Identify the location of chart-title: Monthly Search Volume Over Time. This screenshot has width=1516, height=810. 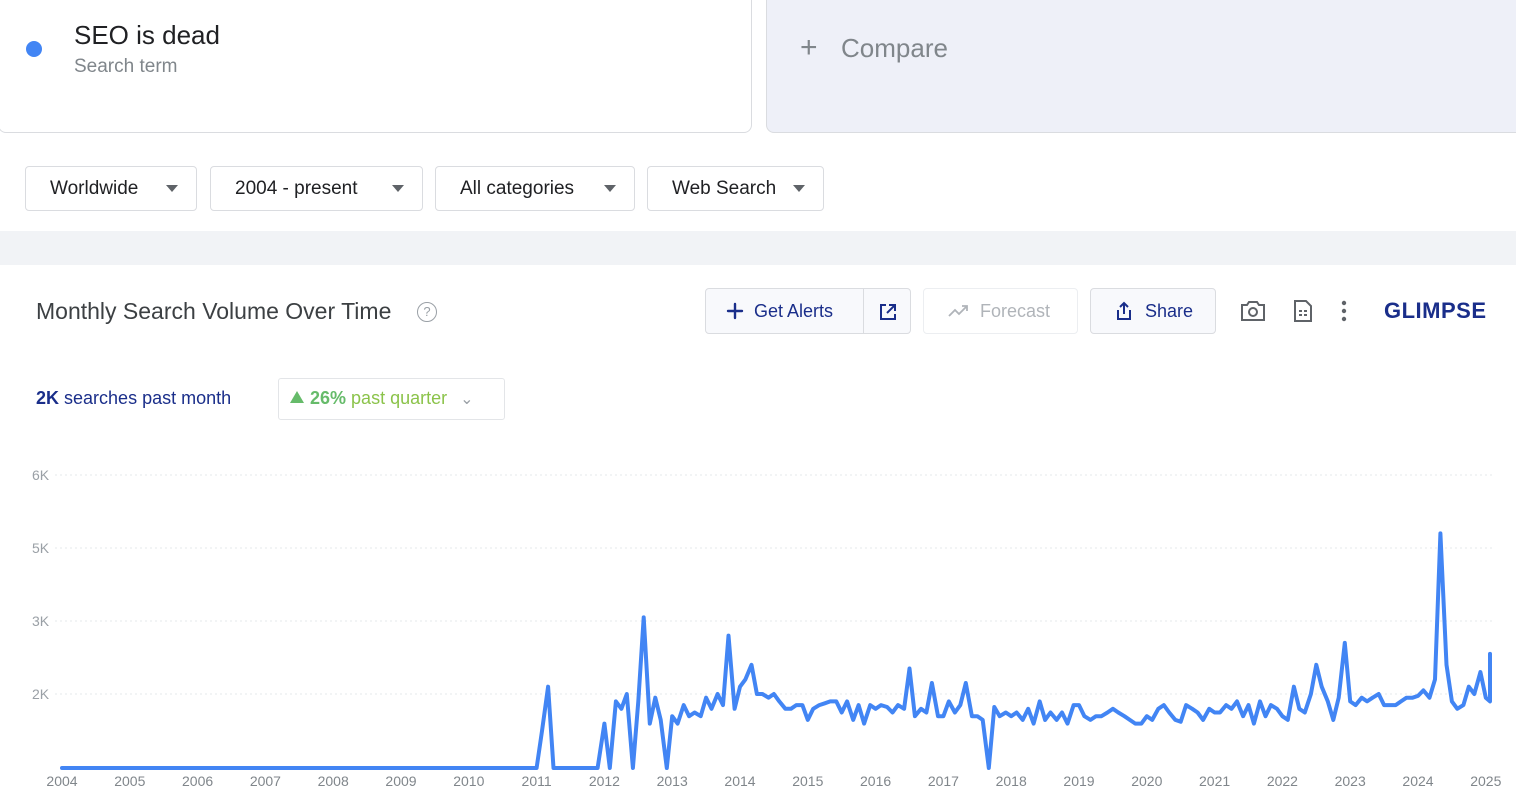
(214, 311).